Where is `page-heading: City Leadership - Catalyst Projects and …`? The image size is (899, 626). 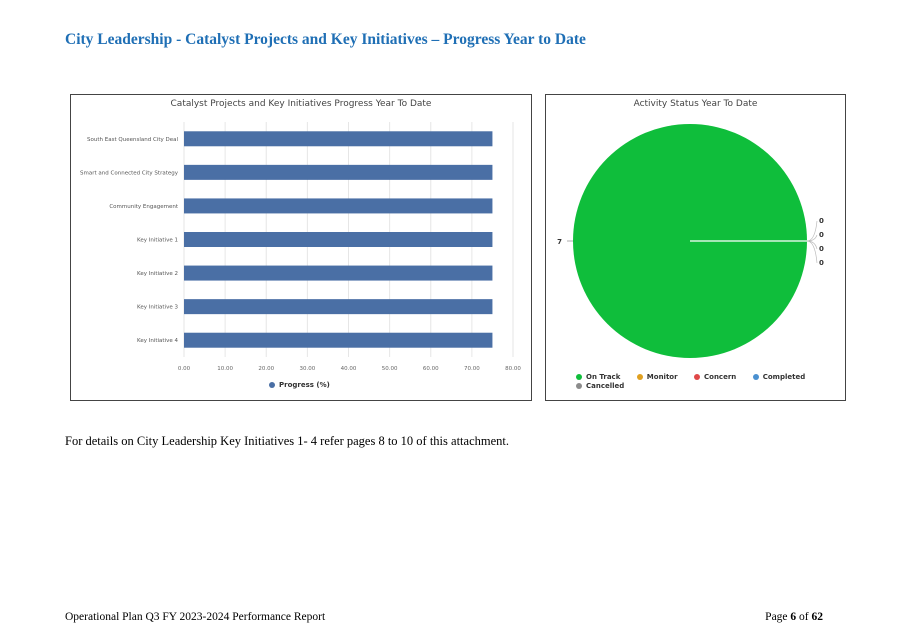
page-heading: City Leadership - Catalyst Projects and … is located at coordinates (325, 39).